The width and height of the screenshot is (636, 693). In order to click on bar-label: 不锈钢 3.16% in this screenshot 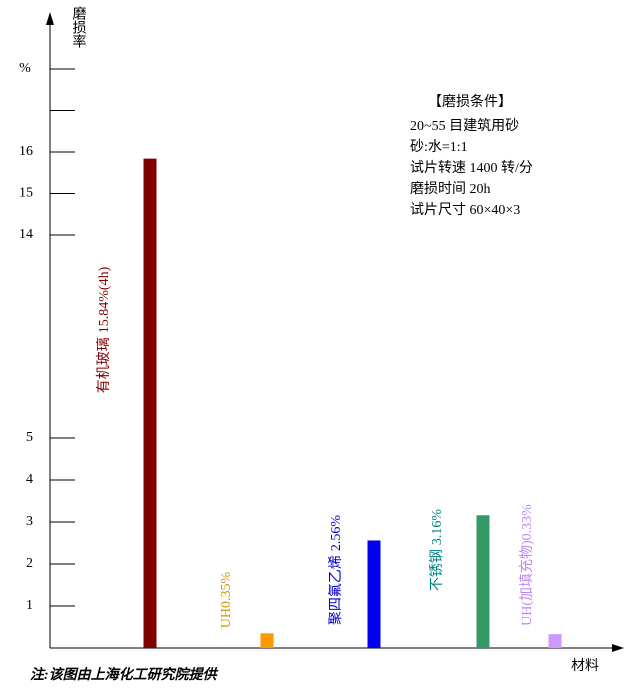, I will do `click(437, 550)`.